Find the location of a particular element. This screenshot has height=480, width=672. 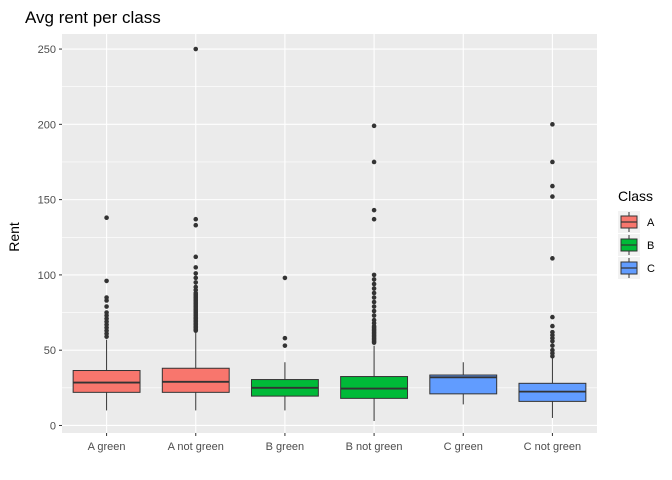

box-a-green is located at coordinates (106, 313).